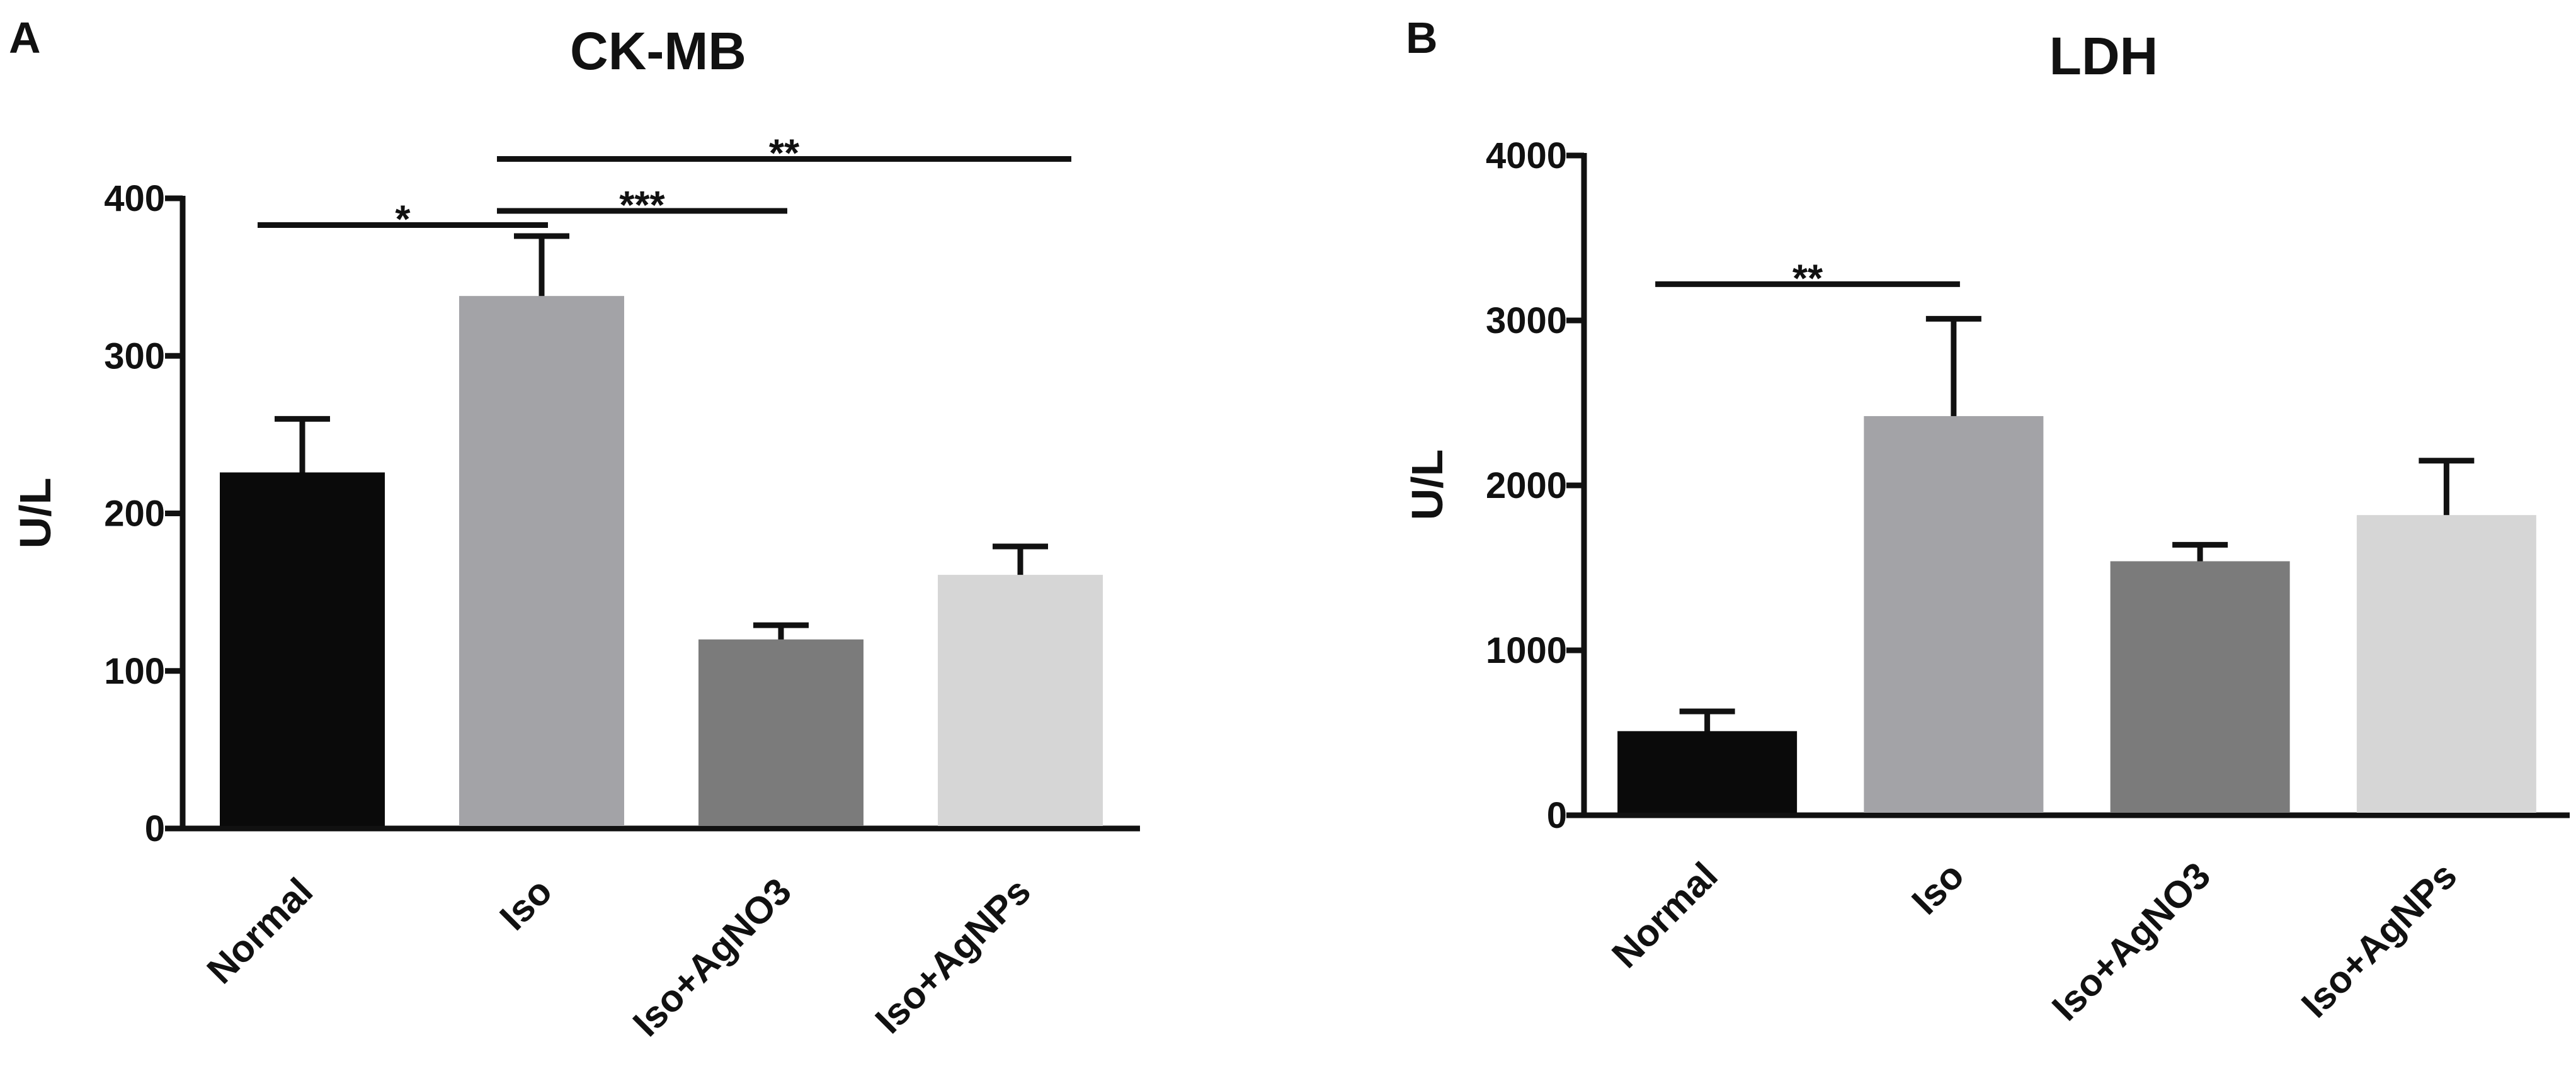  I want to click on panel-a-significance-label: **, so click(784, 153).